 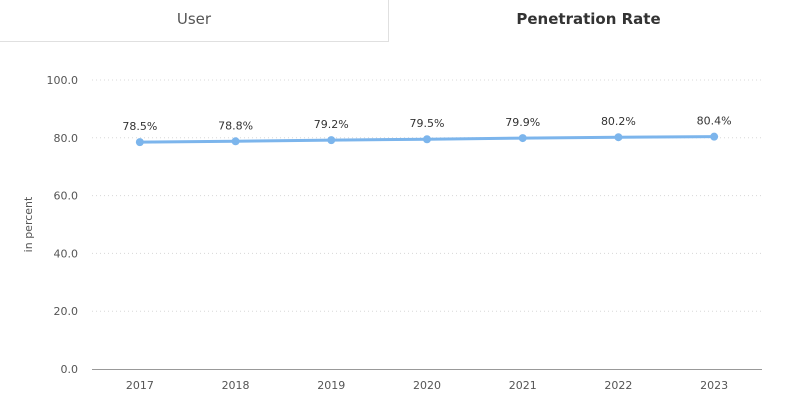 What do you see at coordinates (618, 385) in the screenshot?
I see `x-tick-label: 2022` at bounding box center [618, 385].